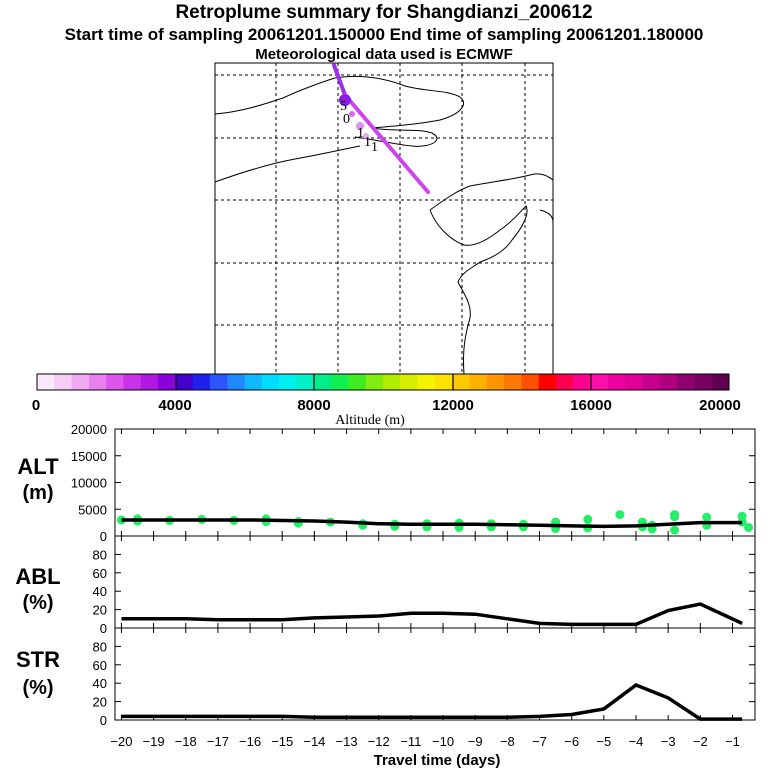 The image size is (768, 768). I want to click on x-tick-label: −8, so click(507, 741).